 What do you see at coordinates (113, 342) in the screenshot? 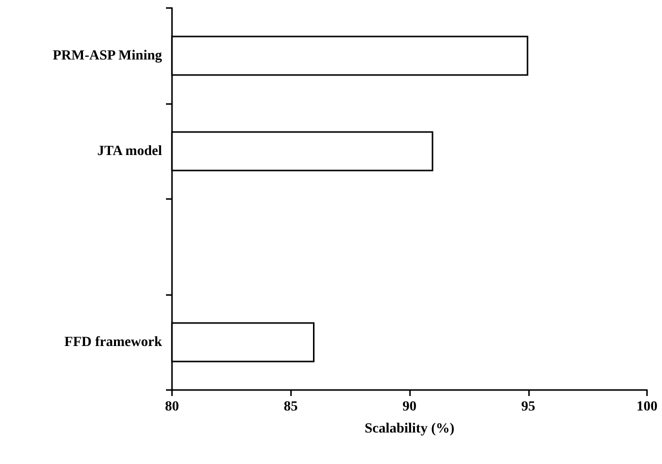
I see `y-tick-label: FFD framework` at bounding box center [113, 342].